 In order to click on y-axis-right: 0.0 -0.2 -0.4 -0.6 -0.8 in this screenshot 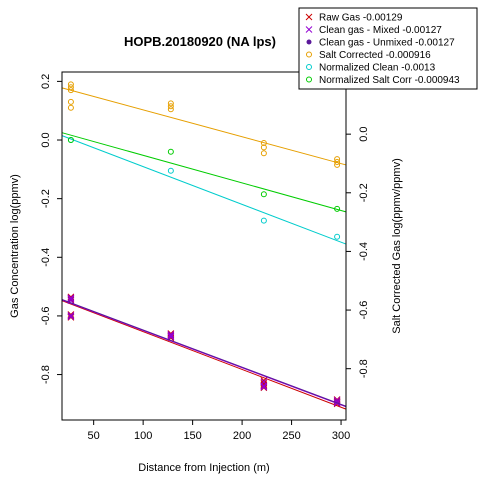, I will do `click(358, 252)`.